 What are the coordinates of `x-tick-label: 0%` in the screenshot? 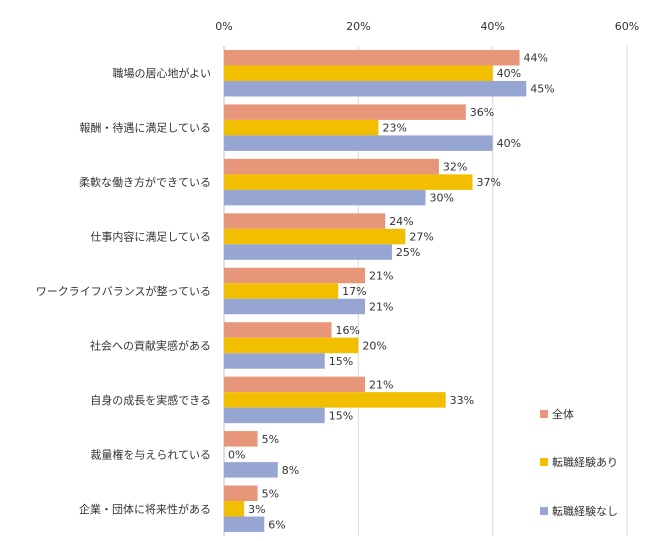 It's located at (223, 26).